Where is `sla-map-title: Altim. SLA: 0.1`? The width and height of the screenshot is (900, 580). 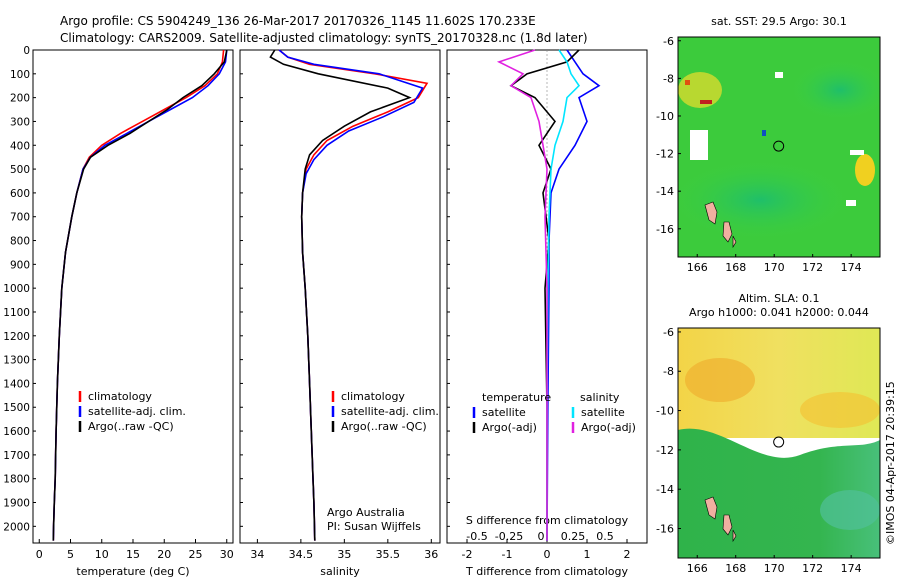 sla-map-title: Altim. SLA: 0.1 is located at coordinates (778, 298).